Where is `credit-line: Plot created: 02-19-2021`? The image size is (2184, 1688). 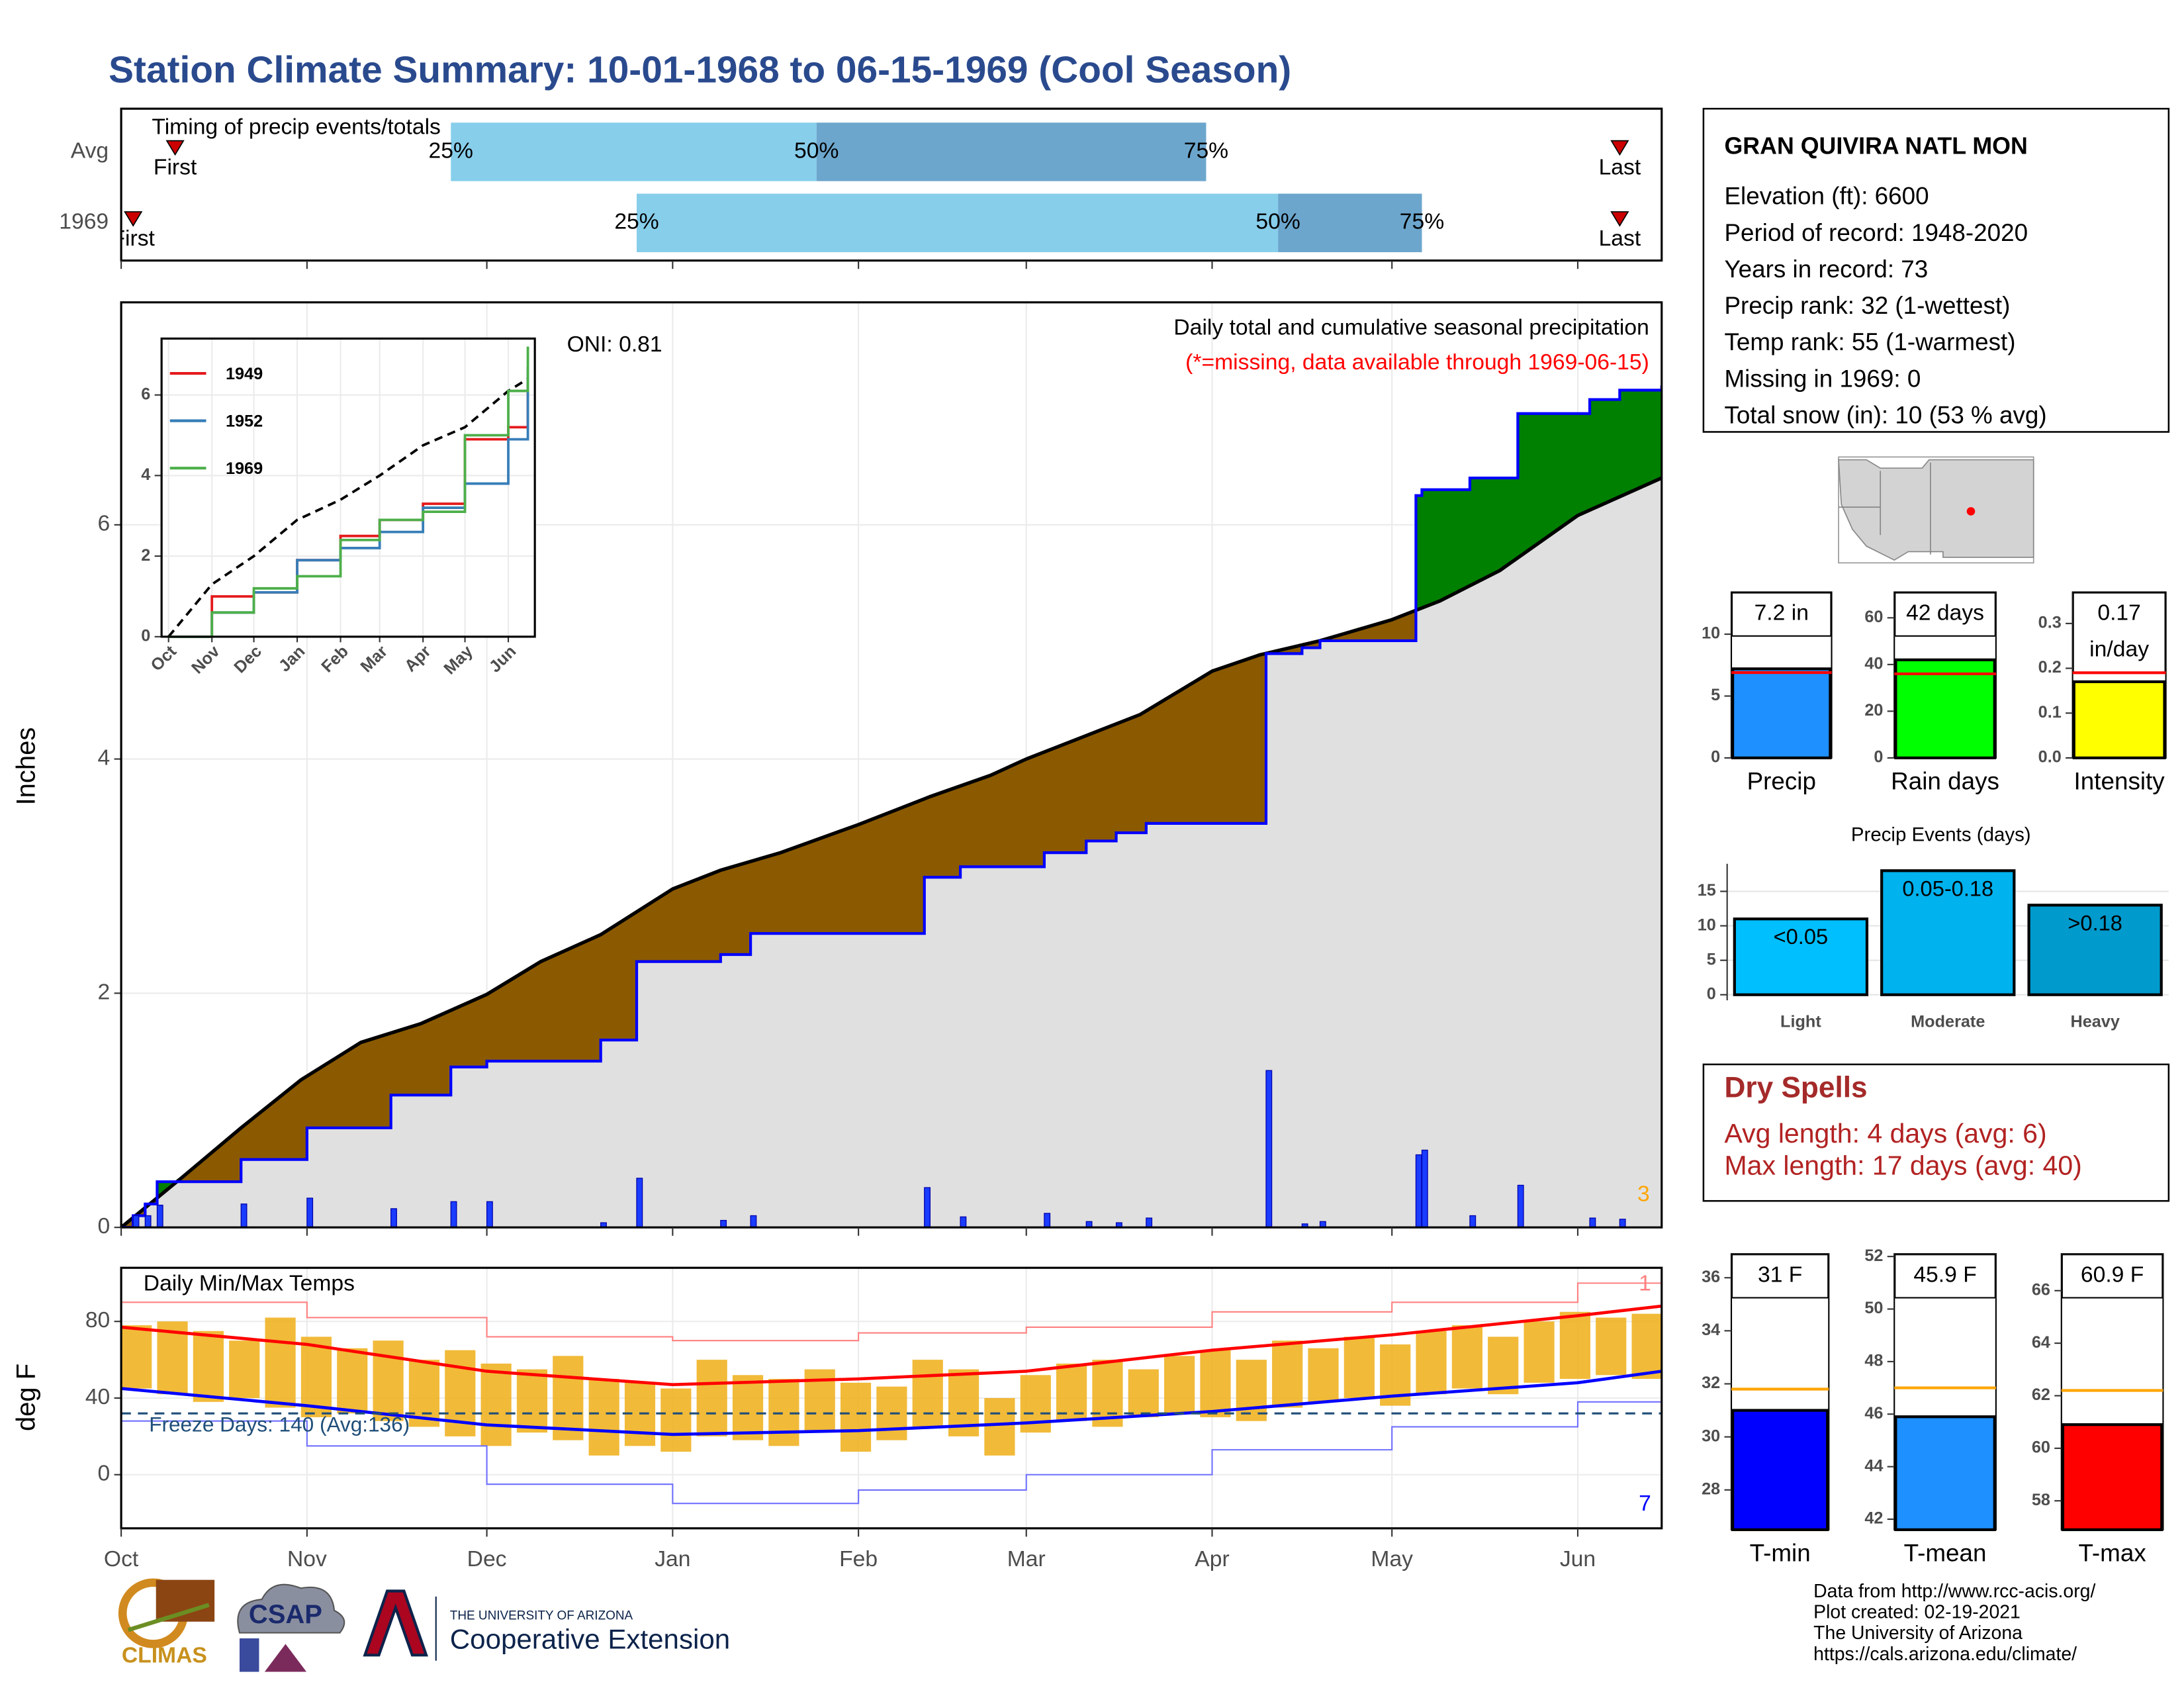
credit-line: Plot created: 02-19-2021 is located at coordinates (1917, 1612).